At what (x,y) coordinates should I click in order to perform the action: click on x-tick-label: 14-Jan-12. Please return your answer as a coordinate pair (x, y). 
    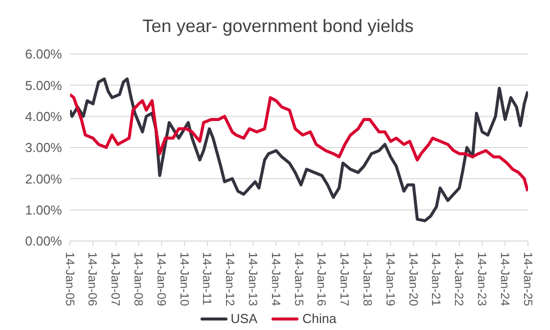
    Looking at the image, I should click on (230, 279).